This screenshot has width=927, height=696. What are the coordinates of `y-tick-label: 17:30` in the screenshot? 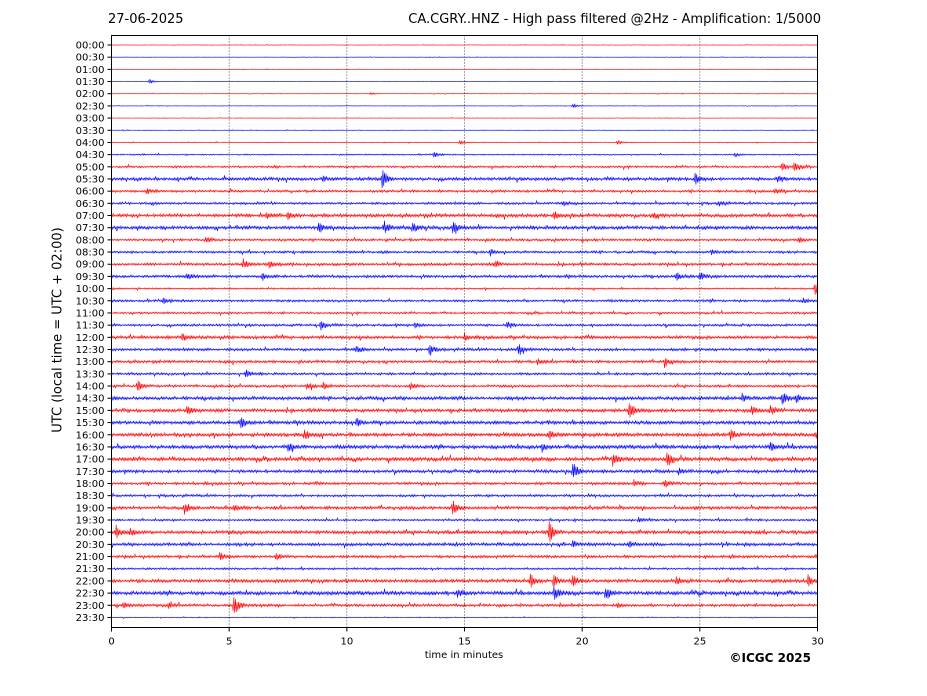 It's located at (90, 472).